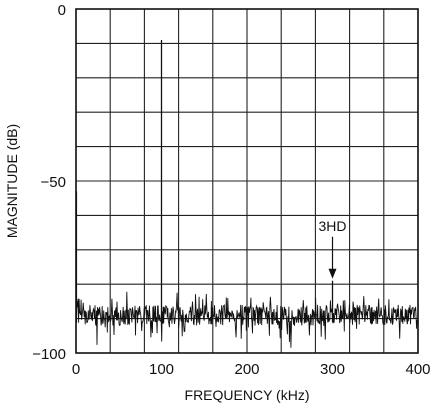  What do you see at coordinates (53, 182) in the screenshot?
I see `y-tick-label: −50` at bounding box center [53, 182].